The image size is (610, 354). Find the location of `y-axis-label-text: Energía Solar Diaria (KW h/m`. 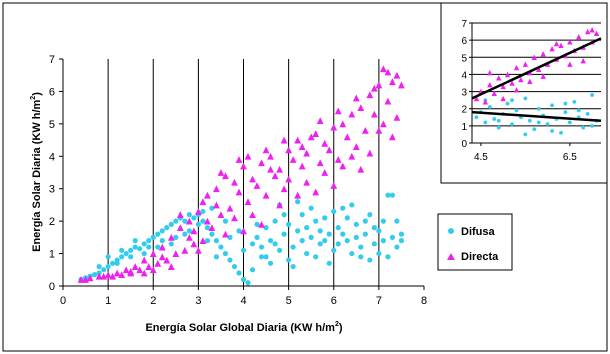

y-axis-label-text: Energía Solar Diaria (KW h/m is located at coordinates (37, 175).